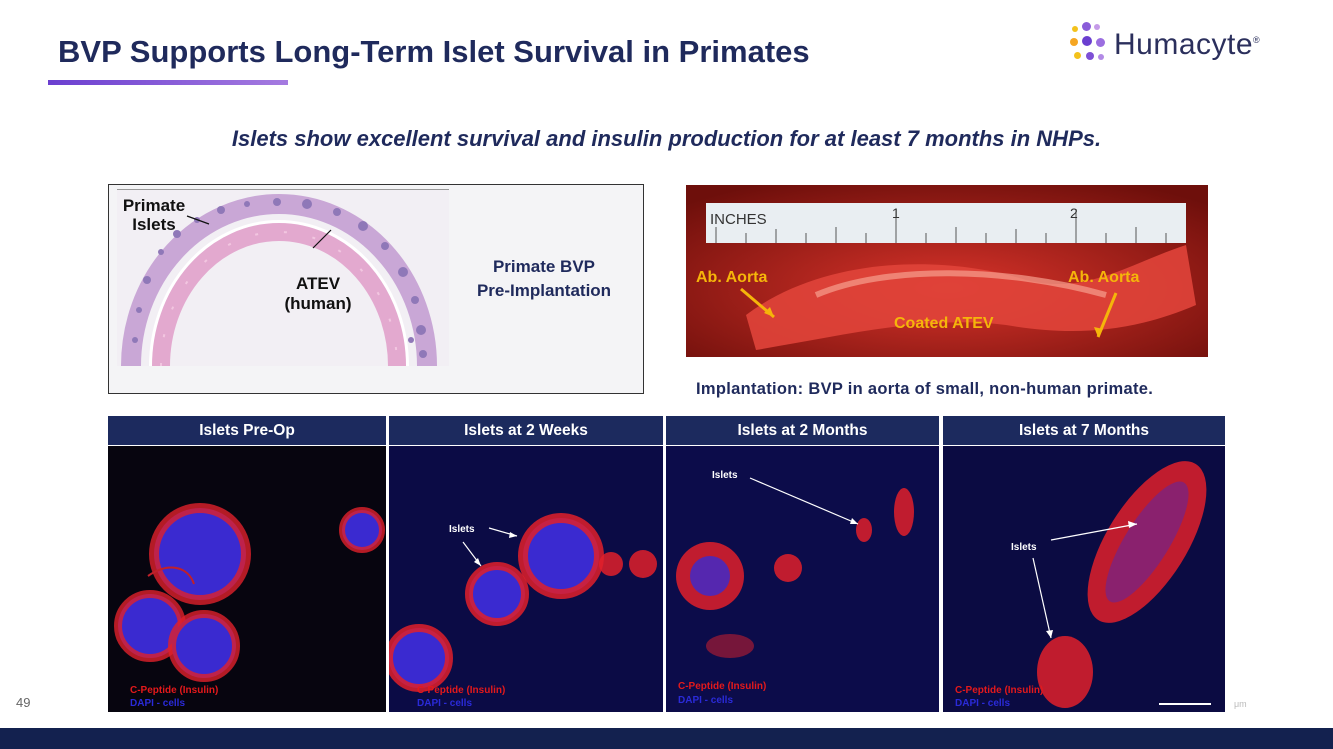 The height and width of the screenshot is (749, 1333). I want to click on coated-atev-label: Coated ATEV, so click(944, 323).